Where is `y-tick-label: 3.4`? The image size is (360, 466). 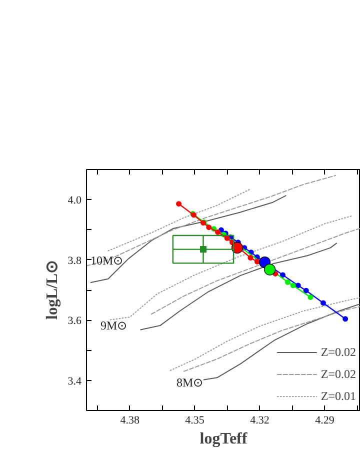
y-tick-label: 3.4 is located at coordinates (75, 381).